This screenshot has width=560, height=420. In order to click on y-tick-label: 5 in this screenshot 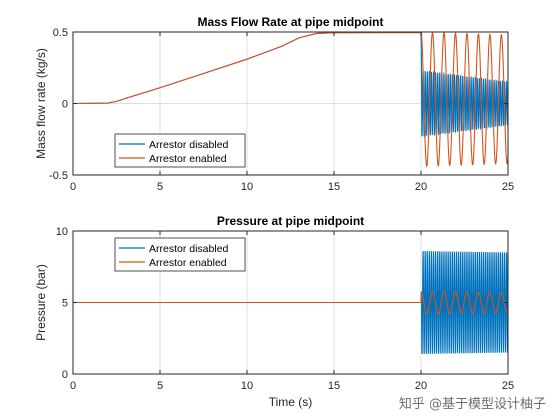, I will do `click(65, 304)`.